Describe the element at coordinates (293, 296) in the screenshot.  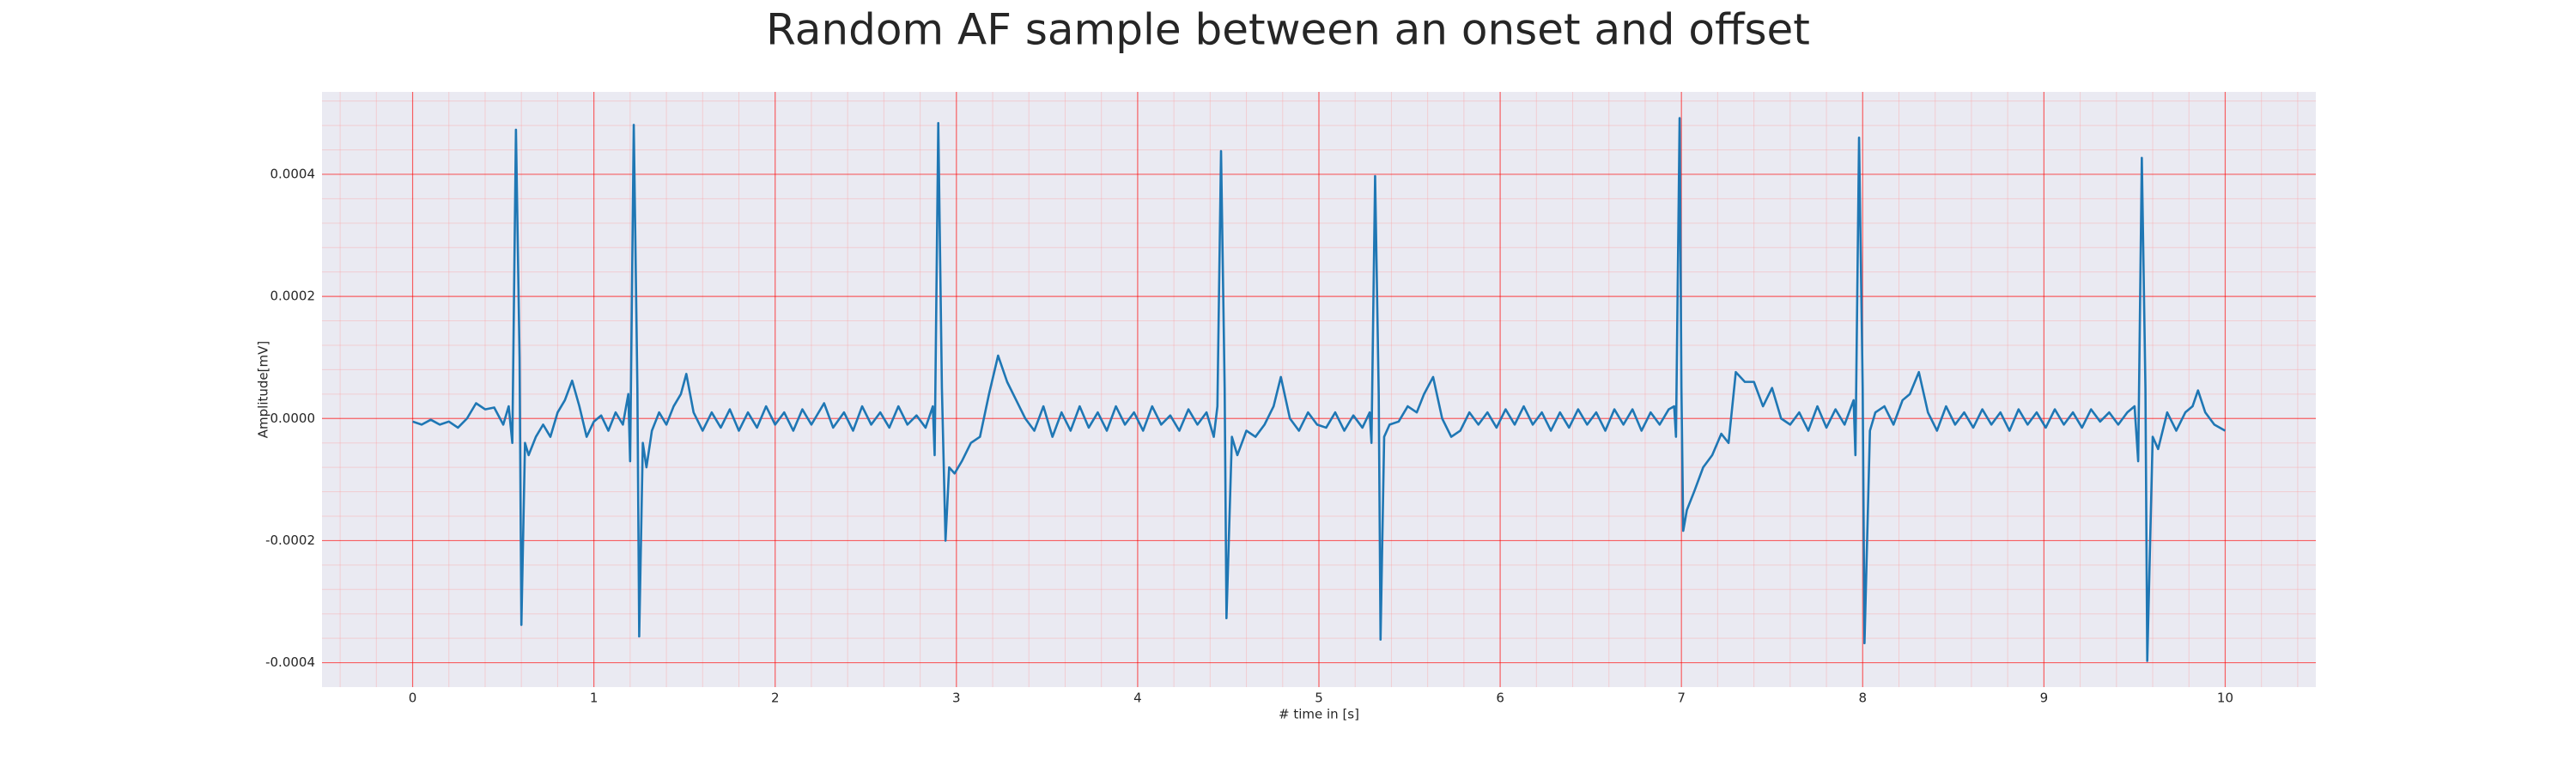
I see `y-tick-label: 0.0002` at that location.